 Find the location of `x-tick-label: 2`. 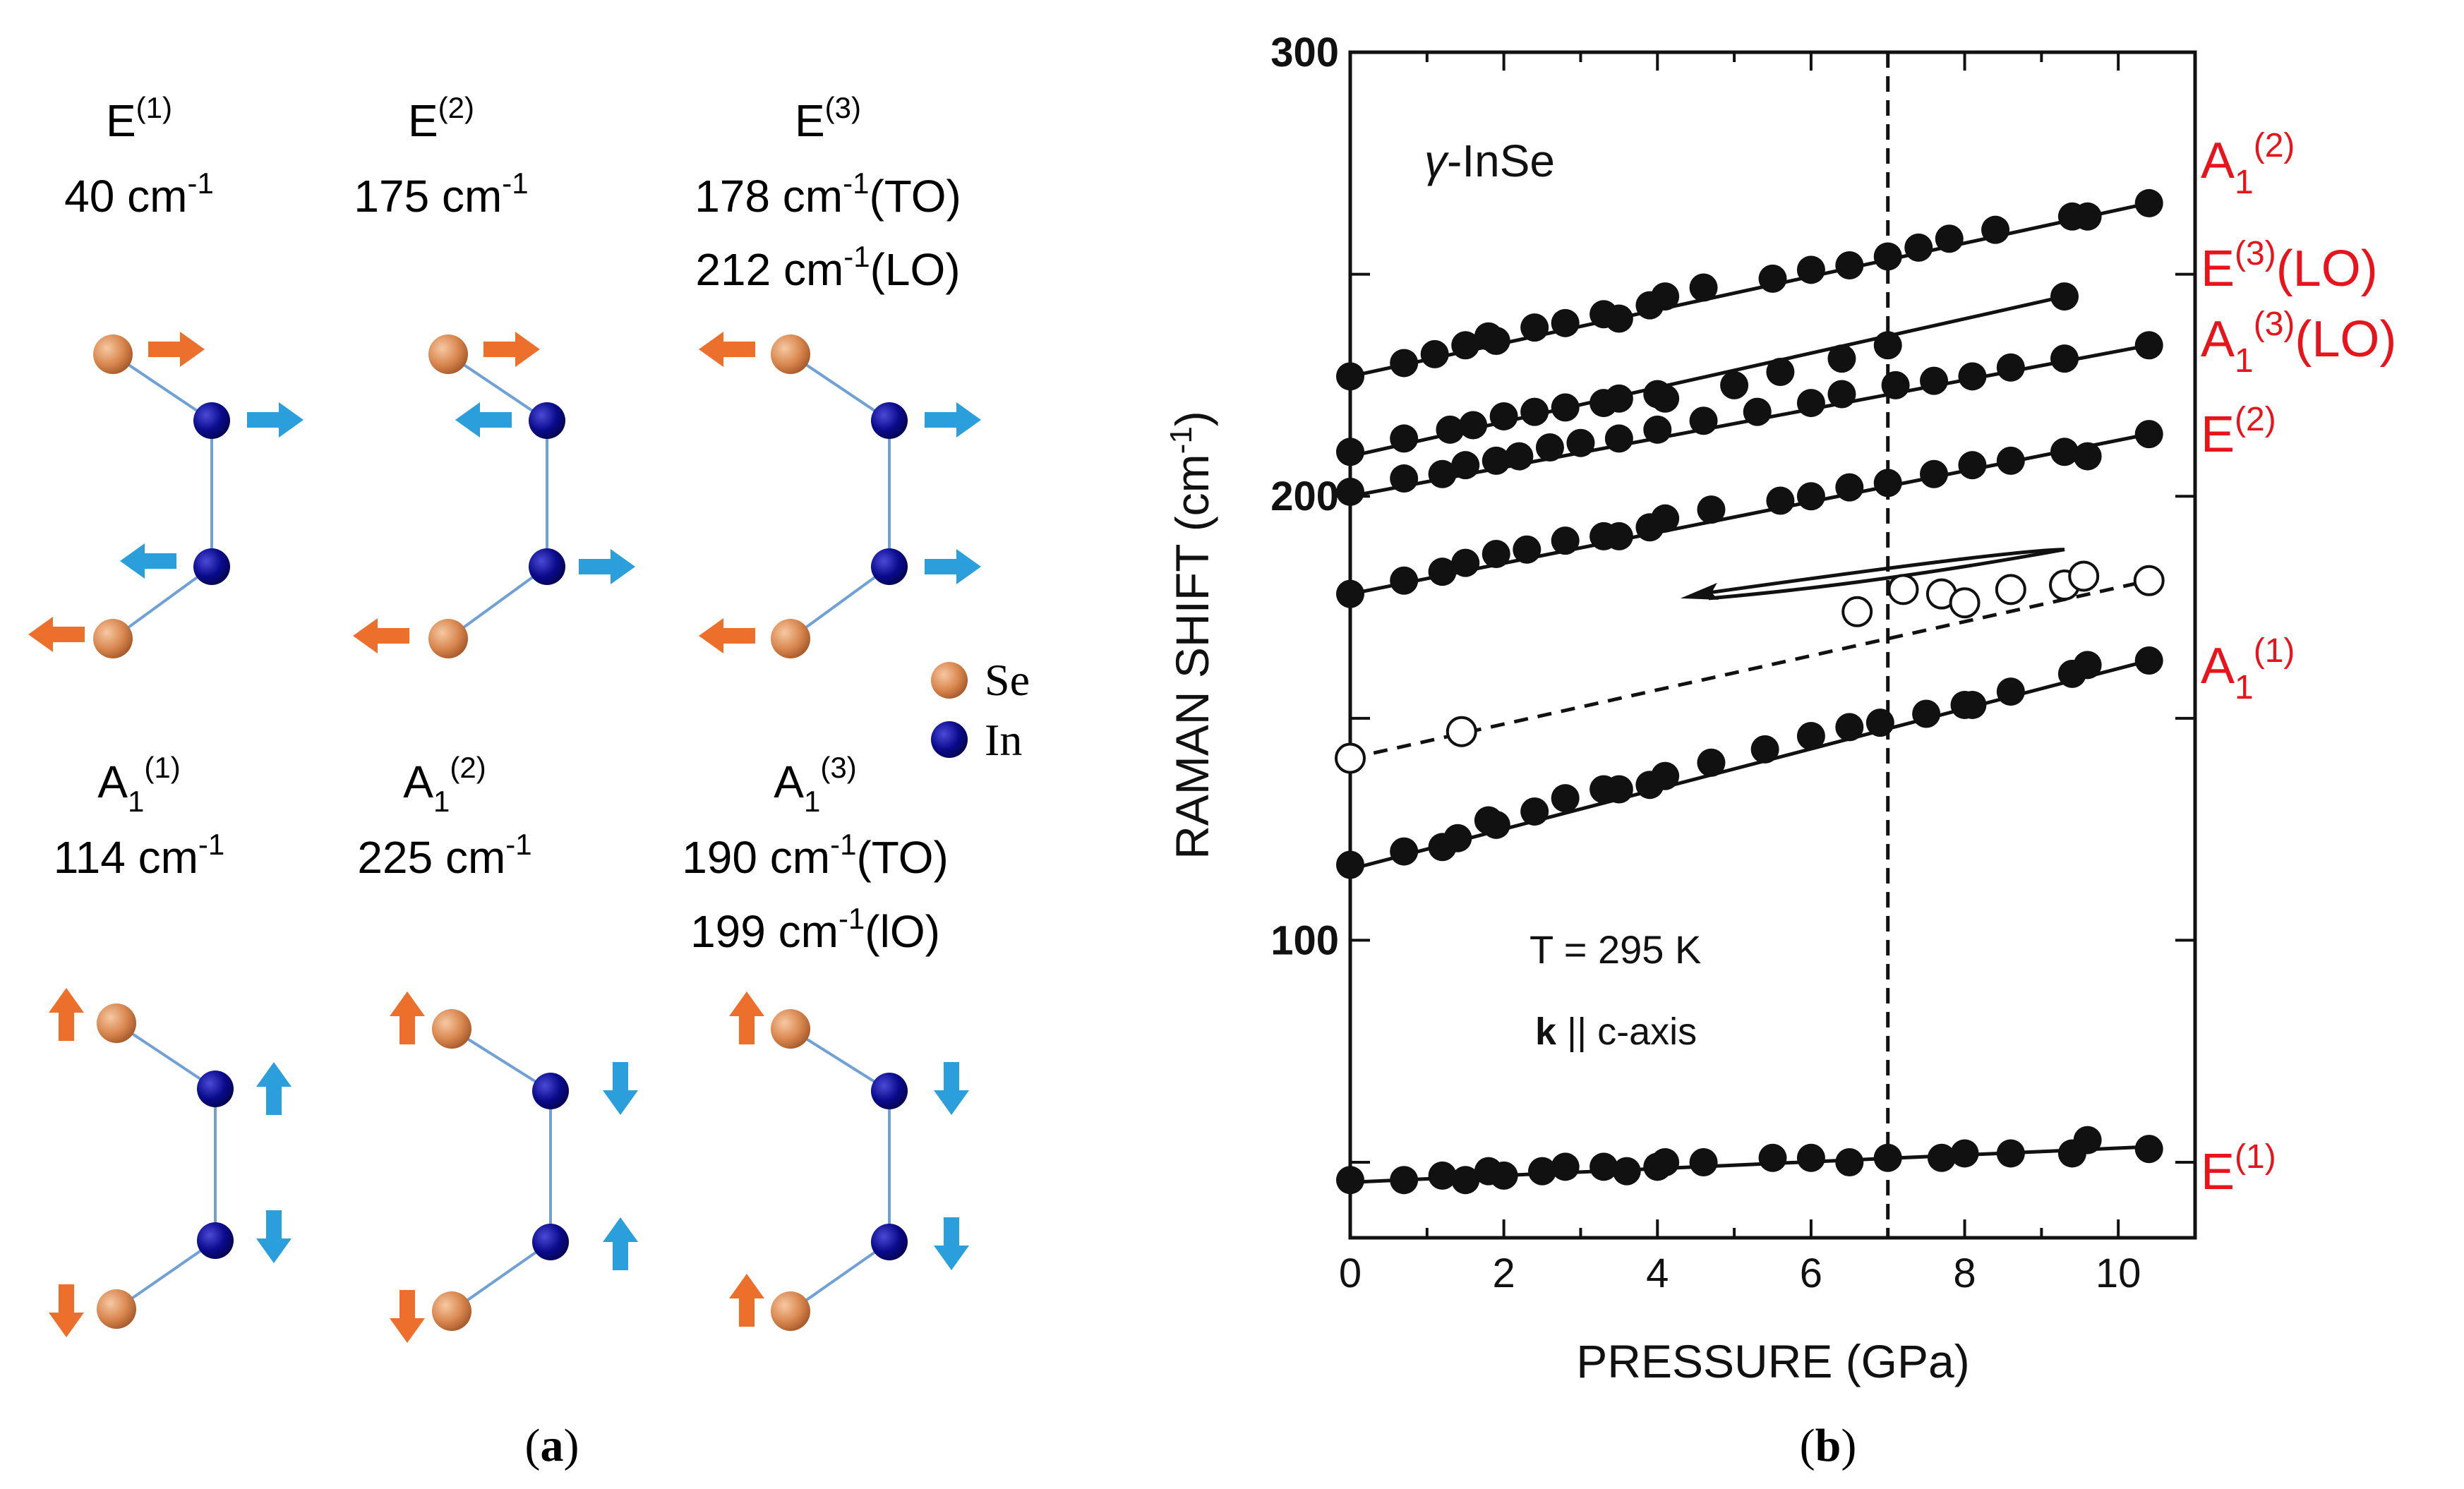

x-tick-label: 2 is located at coordinates (1504, 1273).